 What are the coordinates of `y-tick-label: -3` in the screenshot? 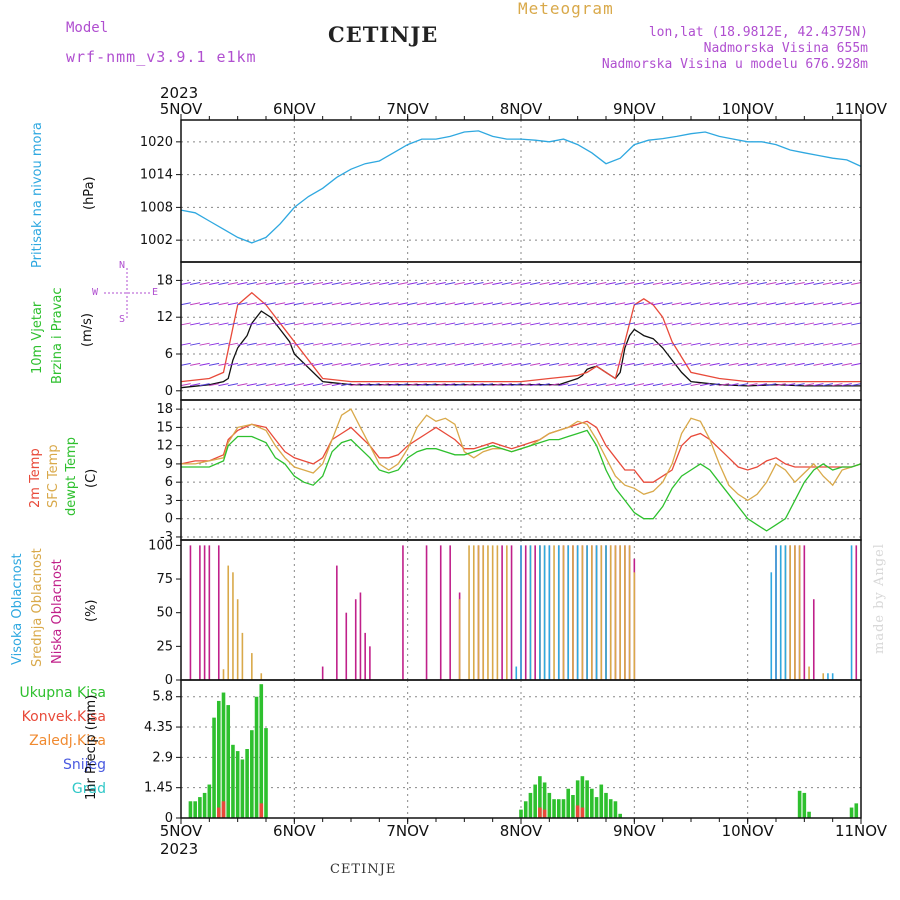 It's located at (166, 537).